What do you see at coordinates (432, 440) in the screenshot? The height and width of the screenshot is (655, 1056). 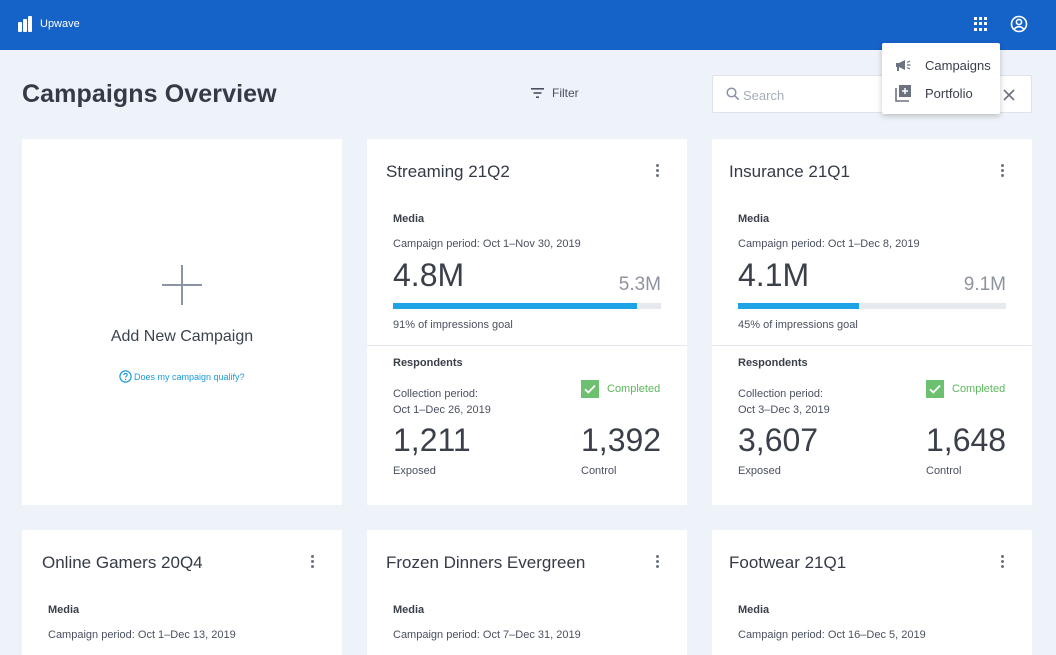 I see `exposed-count: 1,211` at bounding box center [432, 440].